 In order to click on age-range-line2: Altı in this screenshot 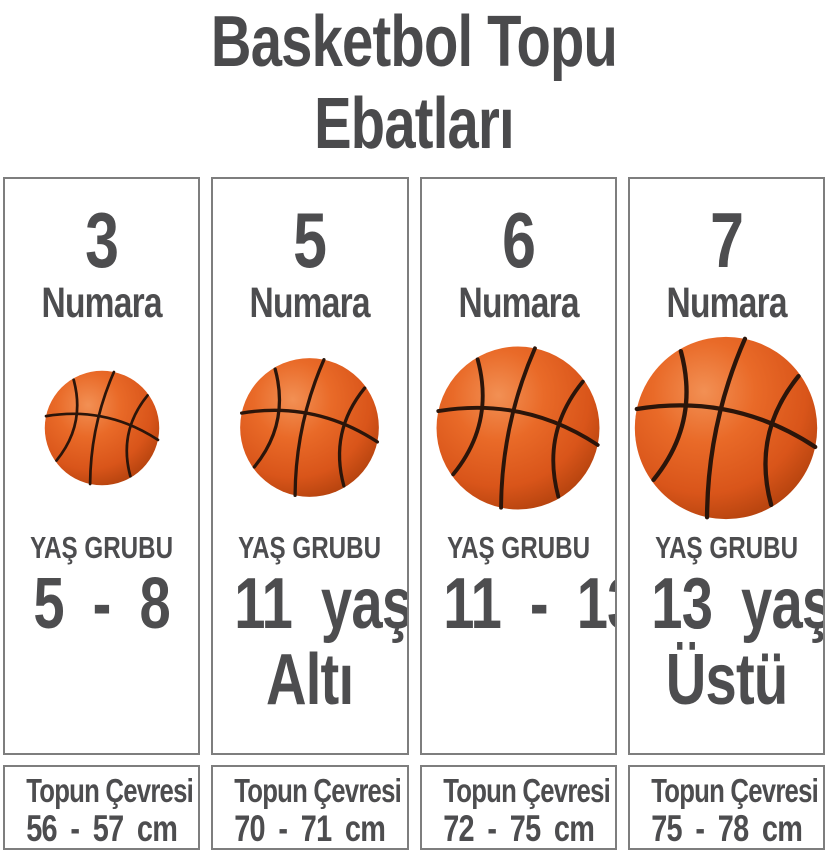, I will do `click(310, 679)`.